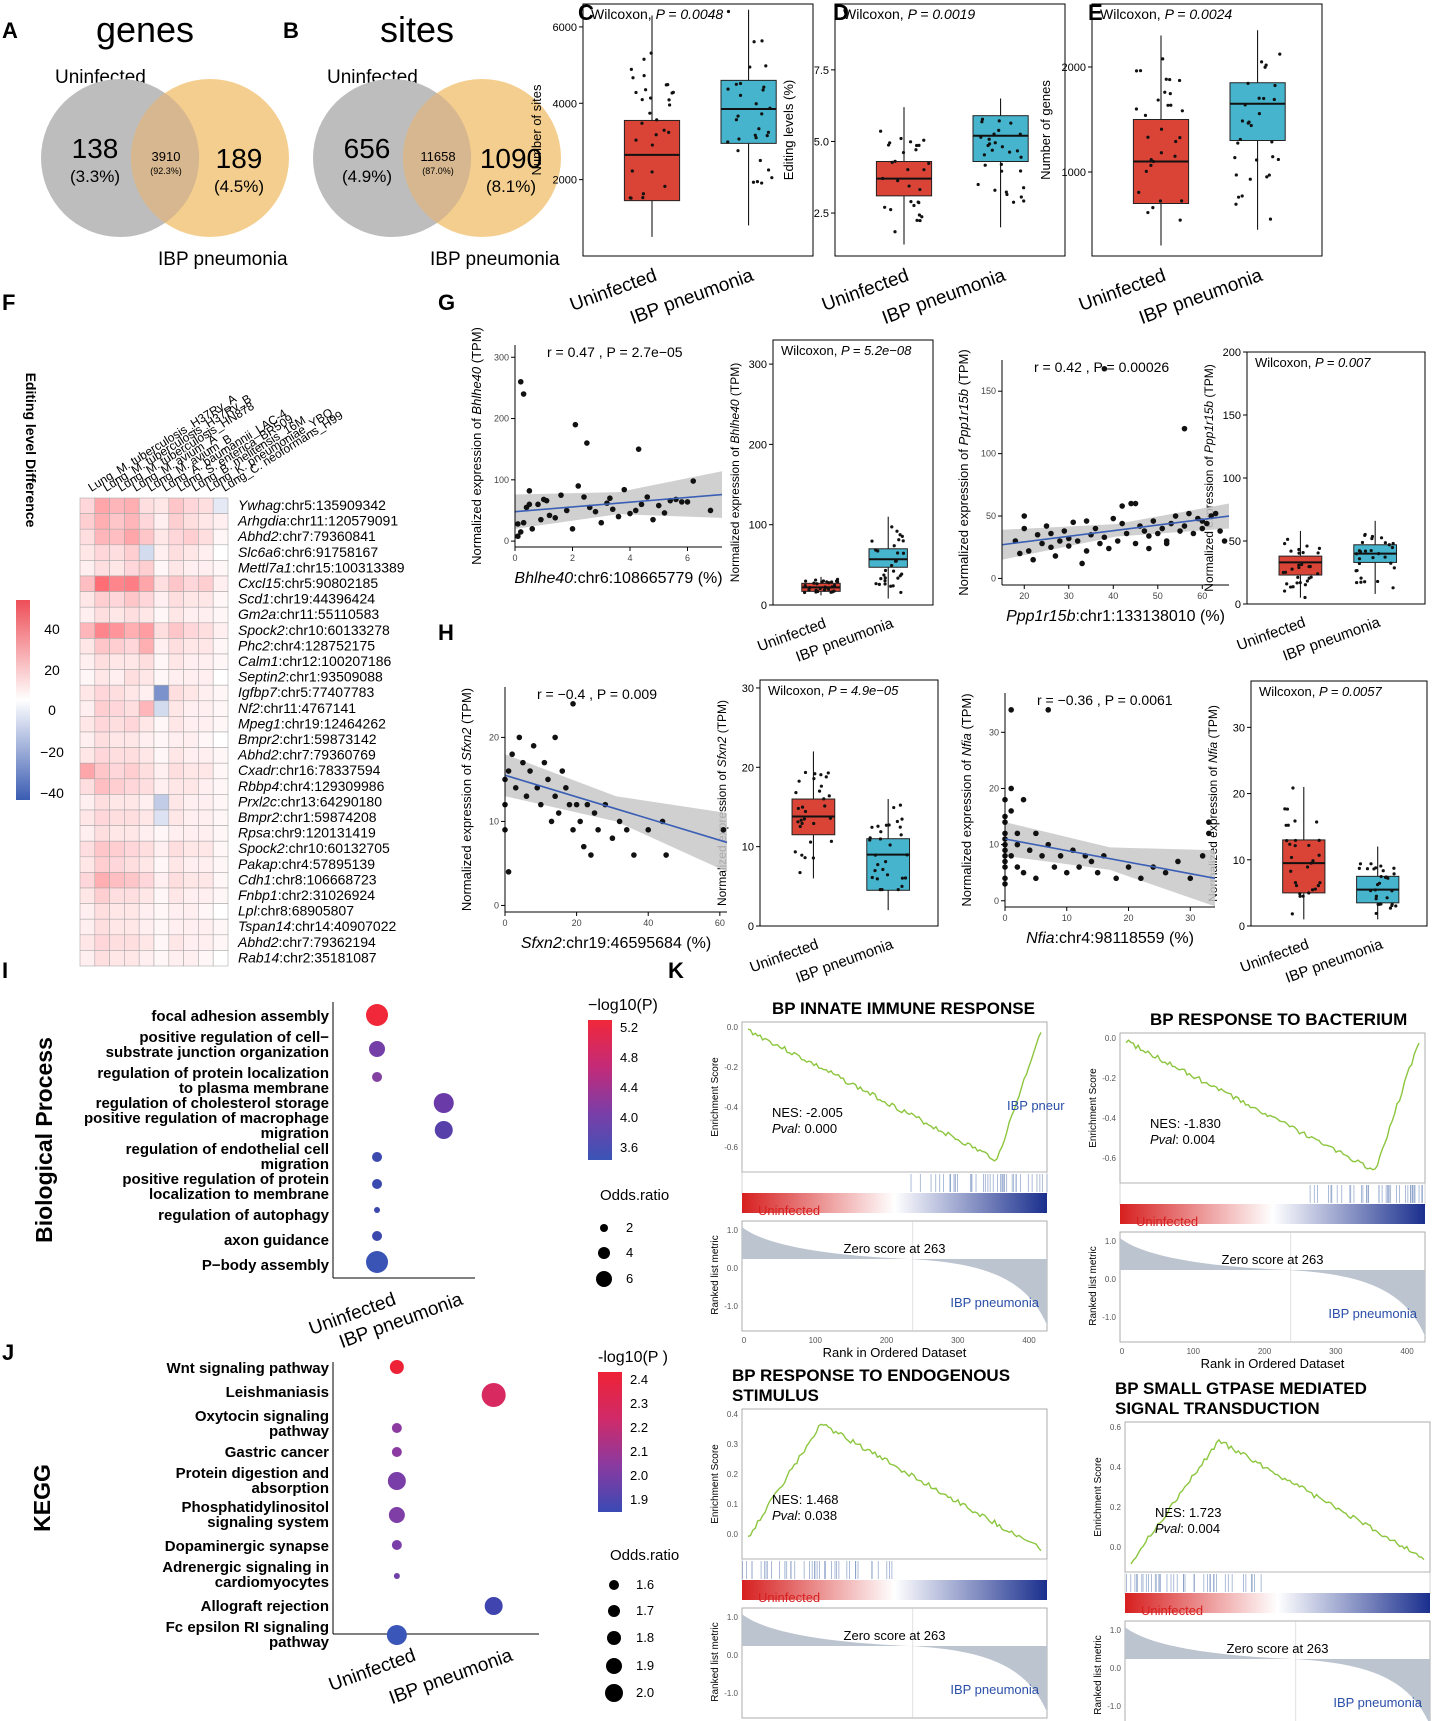 Image resolution: width=1438 pixels, height=1721 pixels. I want to click on x-tick-label: 20, so click(577, 923).